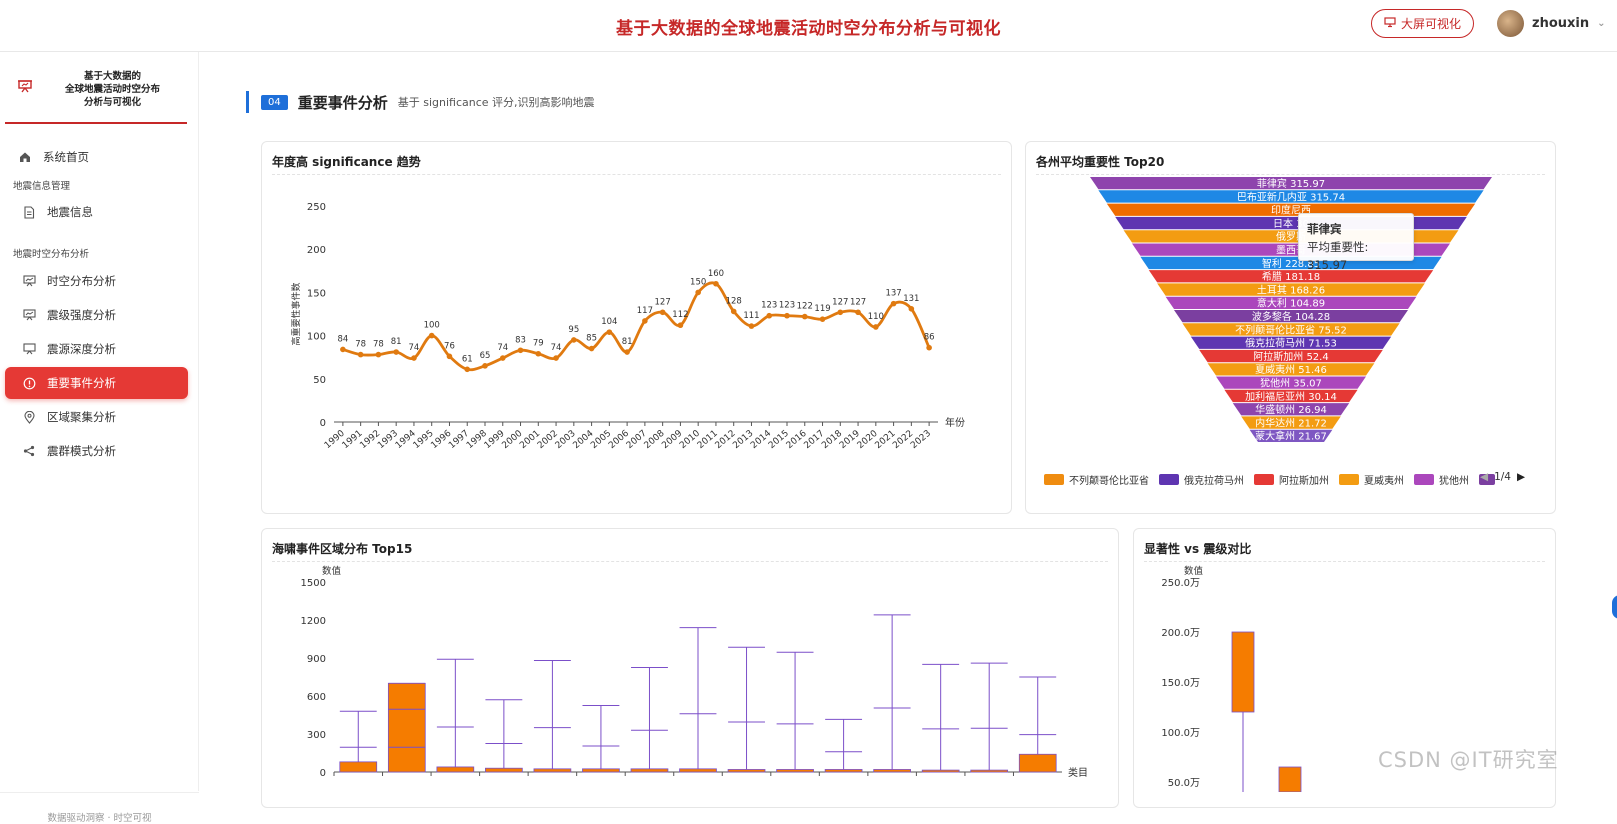 The image size is (1617, 824). Describe the element at coordinates (496, 102) in the screenshot. I see `section-subtitle: 基于 significance 评分,识别高影响地震` at that location.